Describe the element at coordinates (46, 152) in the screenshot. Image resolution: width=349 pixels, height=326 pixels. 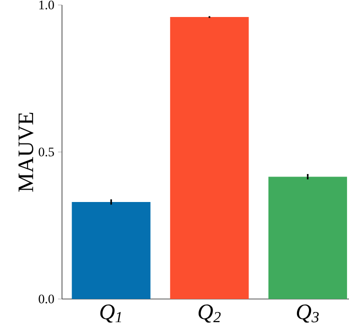
I see `y-tick-label: 0.5` at that location.